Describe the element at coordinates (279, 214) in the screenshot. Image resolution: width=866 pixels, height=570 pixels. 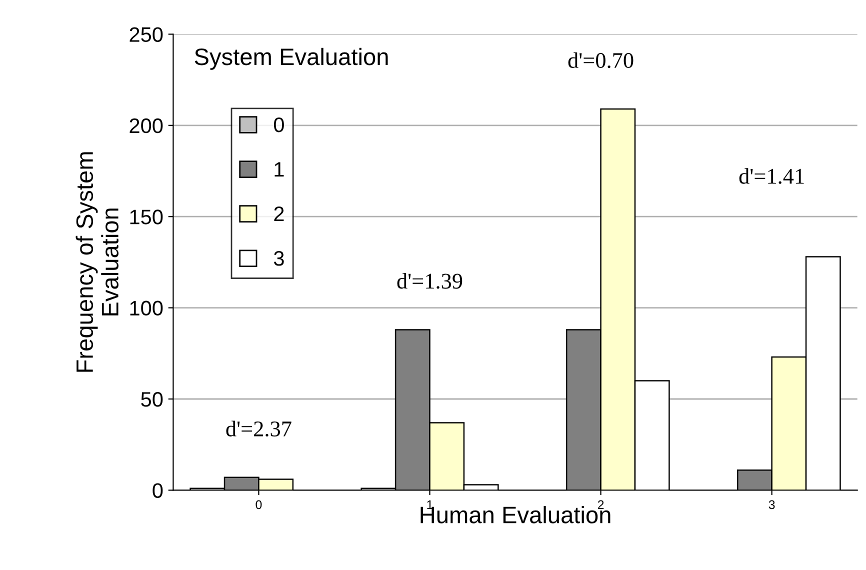
I see `legend-label: 2` at that location.